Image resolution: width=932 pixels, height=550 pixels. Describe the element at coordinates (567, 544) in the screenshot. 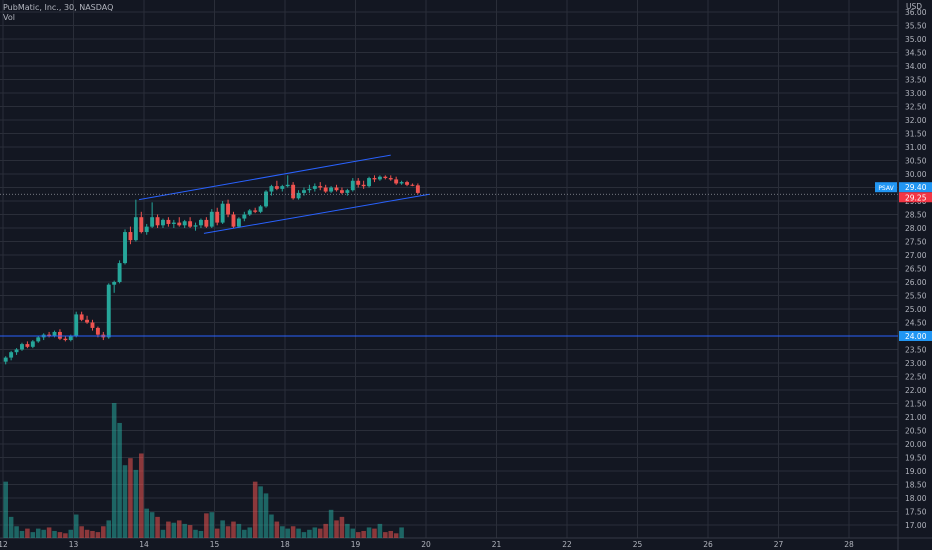

I see `time-axis-tick-label: 22` at that location.